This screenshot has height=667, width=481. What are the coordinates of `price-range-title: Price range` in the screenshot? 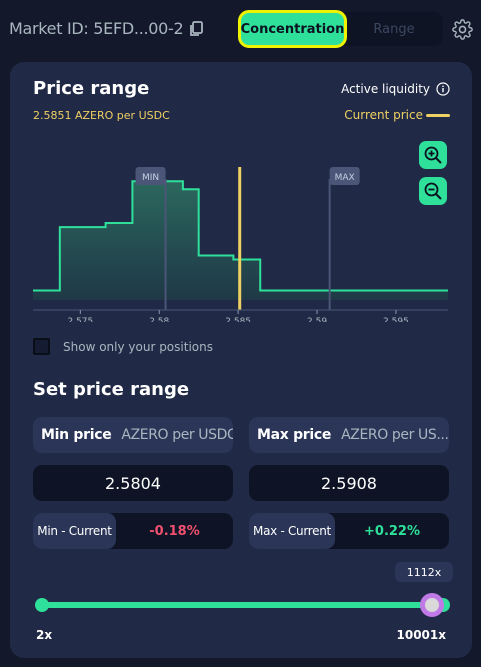 It's located at (91, 88).